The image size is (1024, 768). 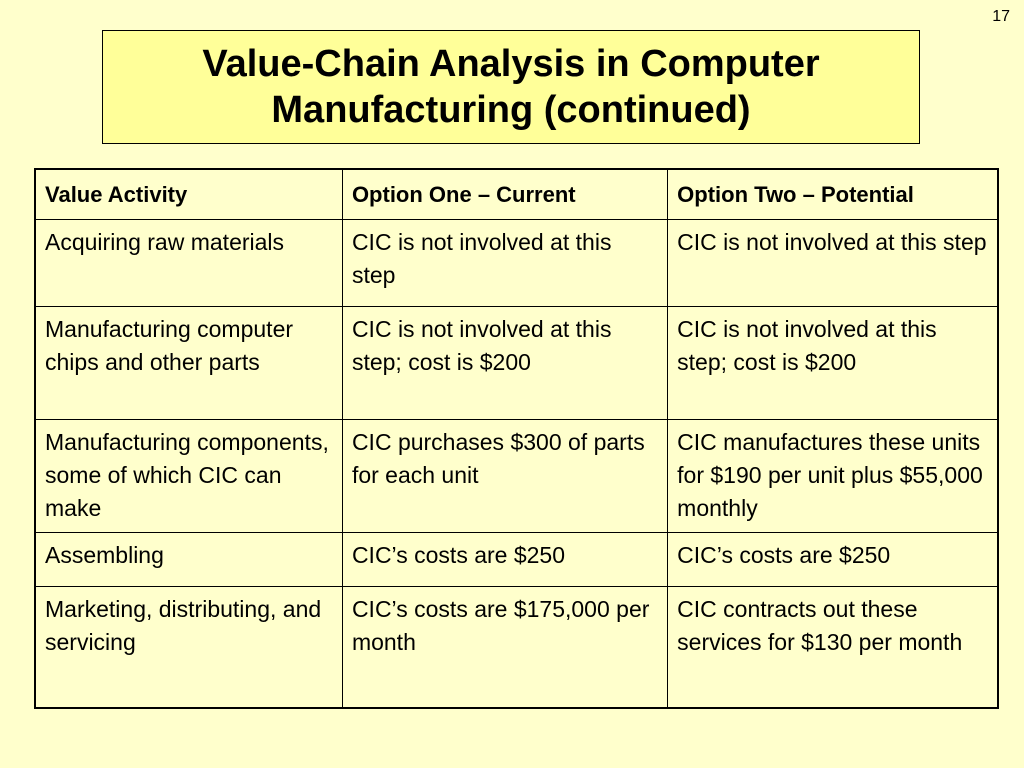 I want to click on option-one-cell: CIC’s costs are $250, so click(x=505, y=559).